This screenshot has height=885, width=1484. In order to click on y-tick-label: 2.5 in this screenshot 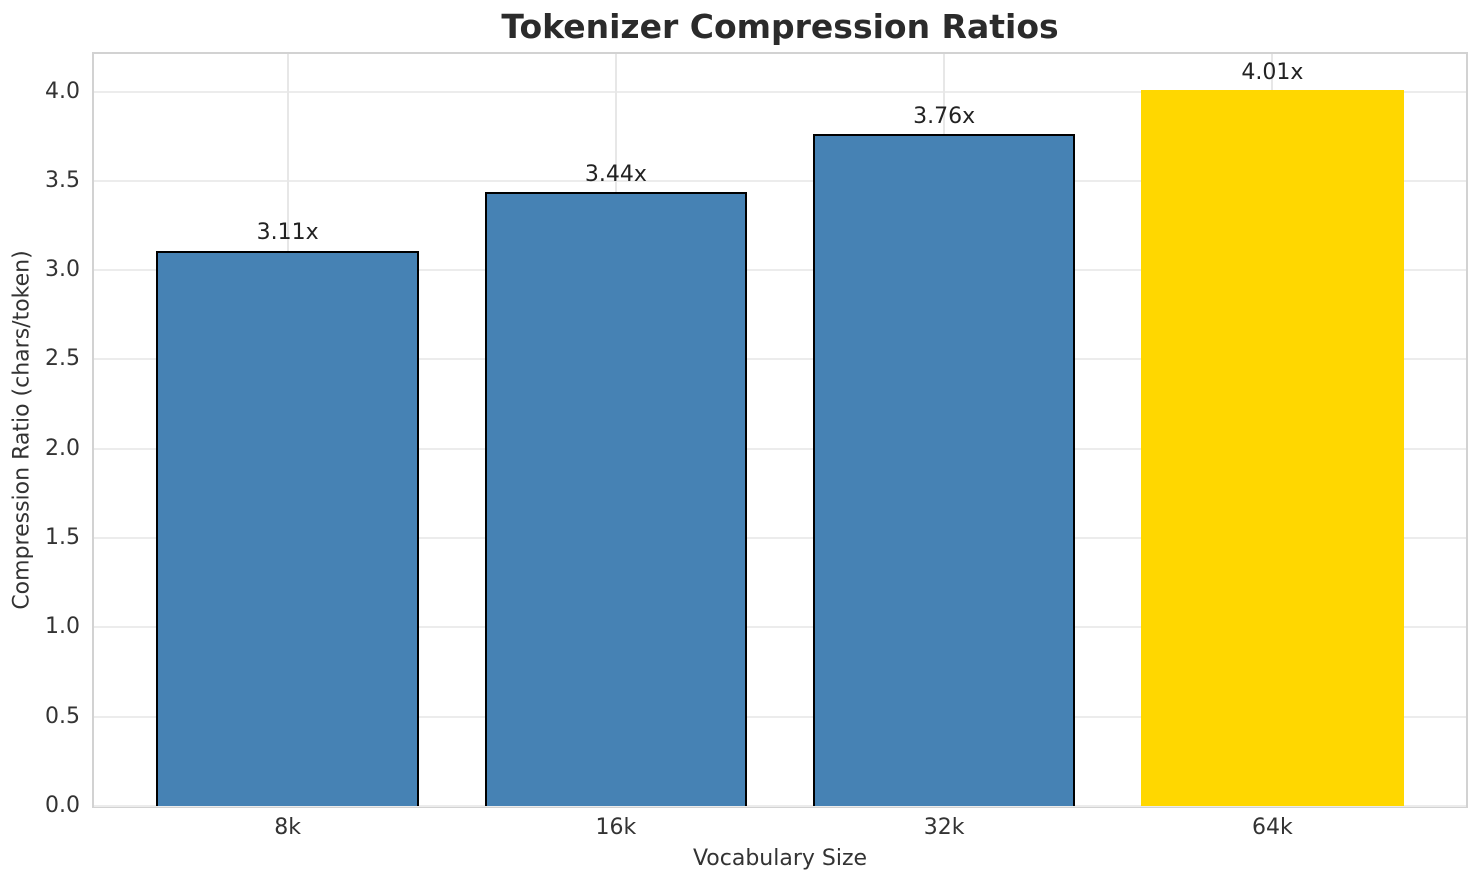, I will do `click(62, 359)`.